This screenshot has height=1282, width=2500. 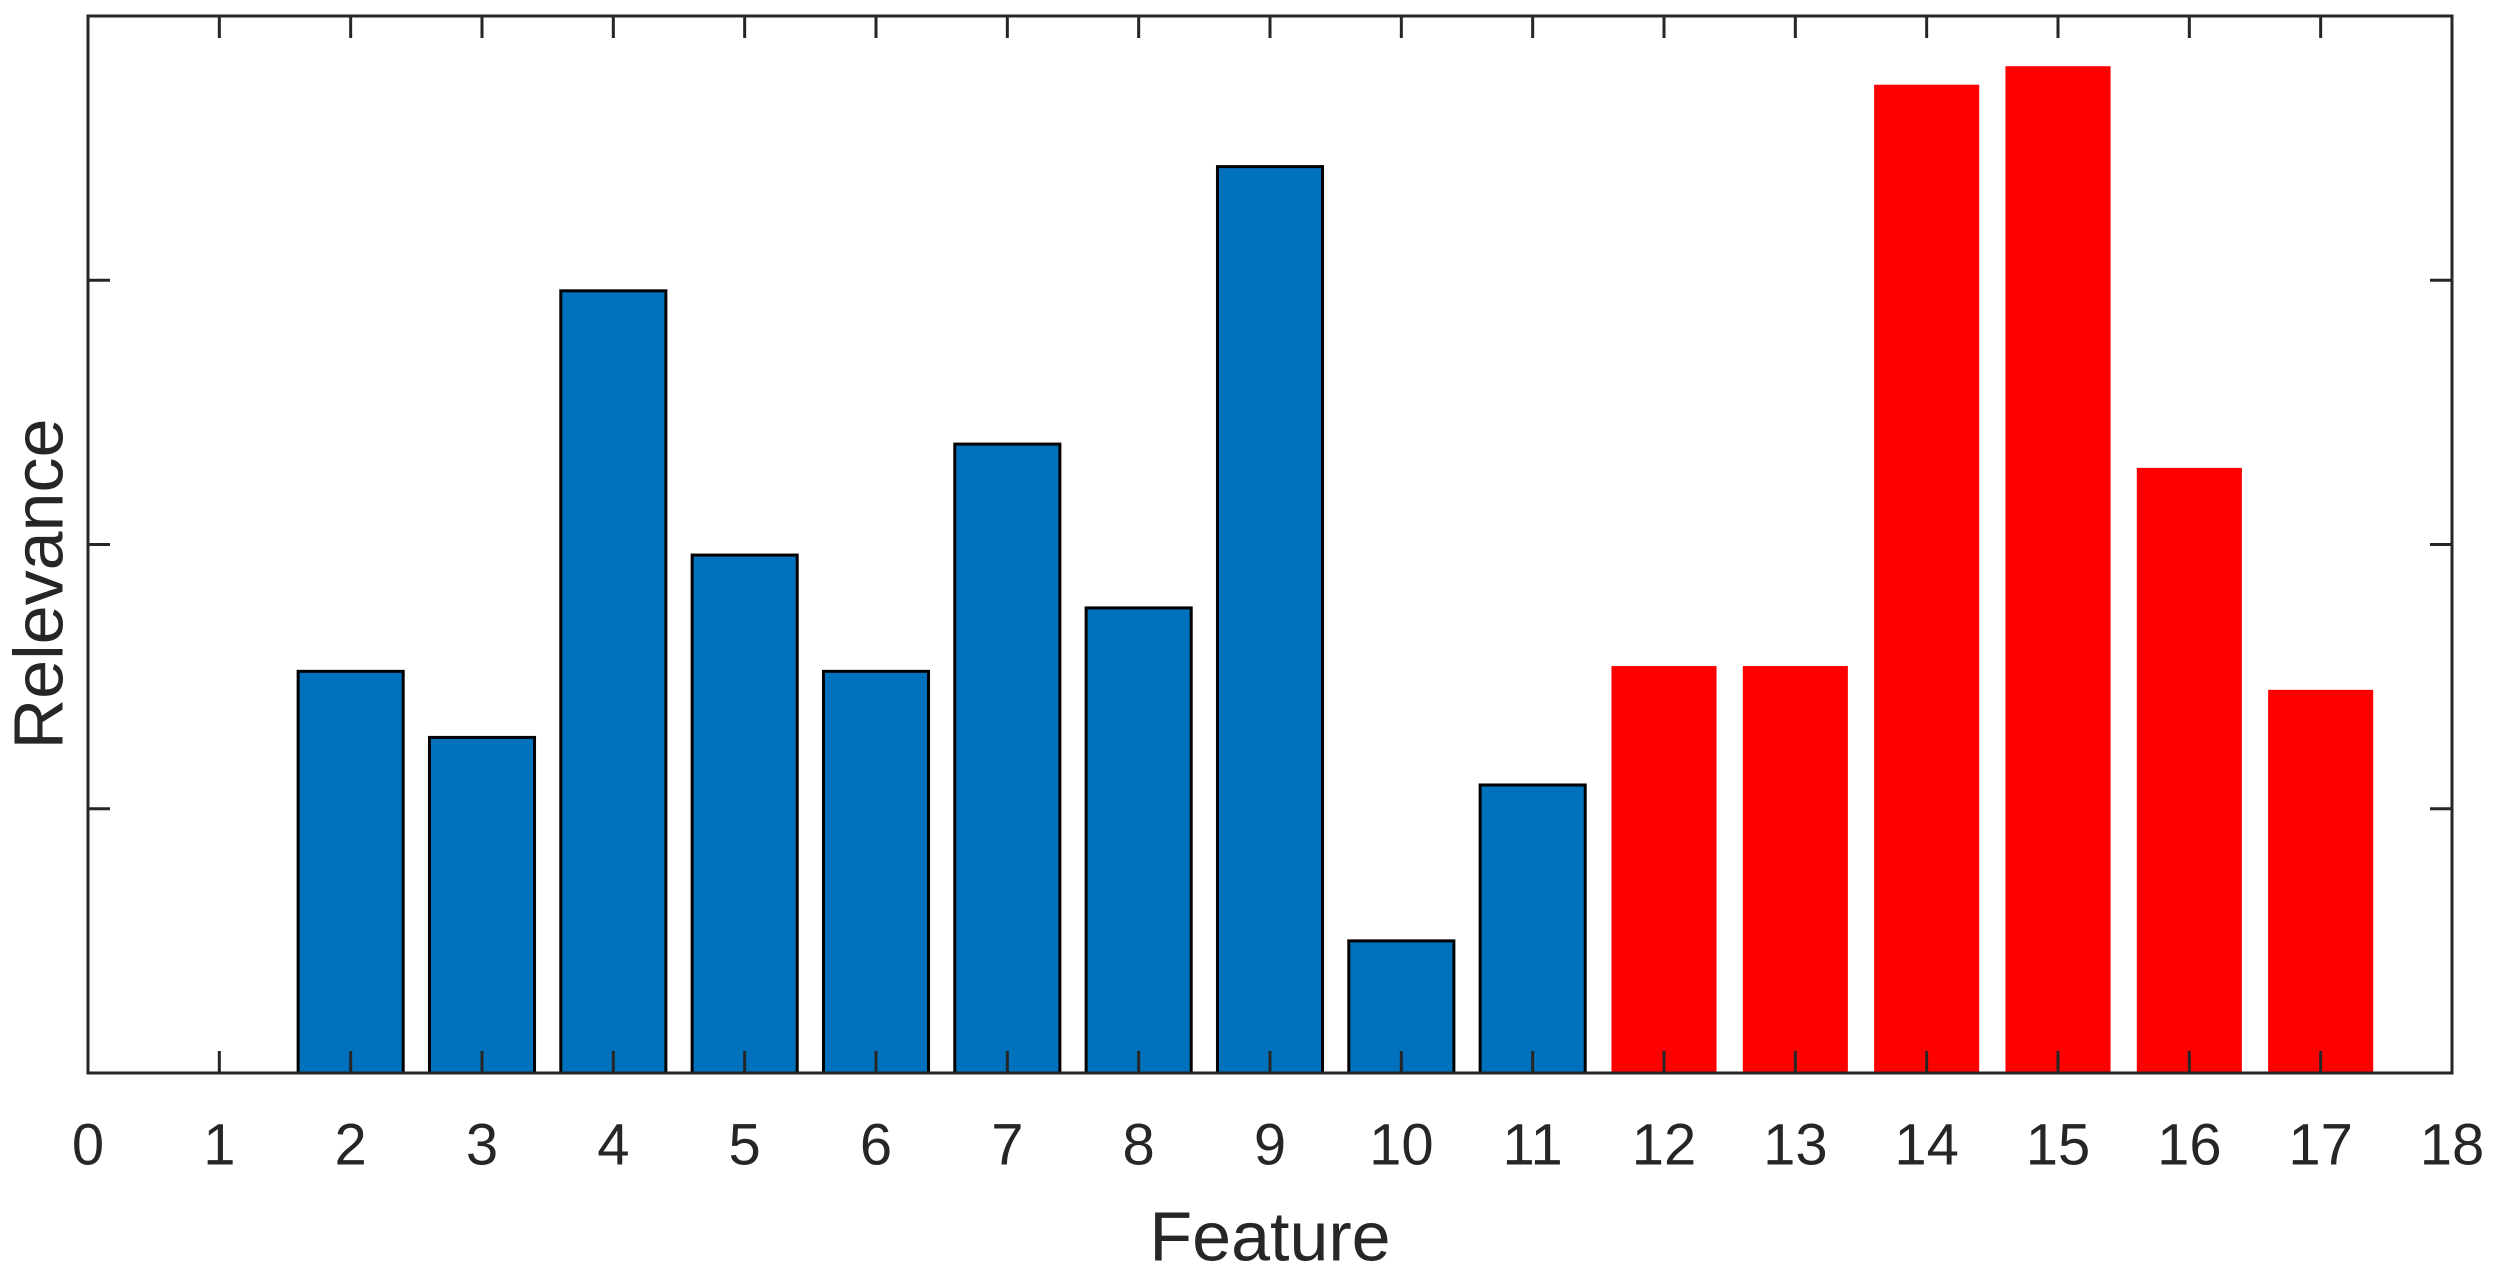 What do you see at coordinates (1926, 1144) in the screenshot?
I see `x-tick-label: 14` at bounding box center [1926, 1144].